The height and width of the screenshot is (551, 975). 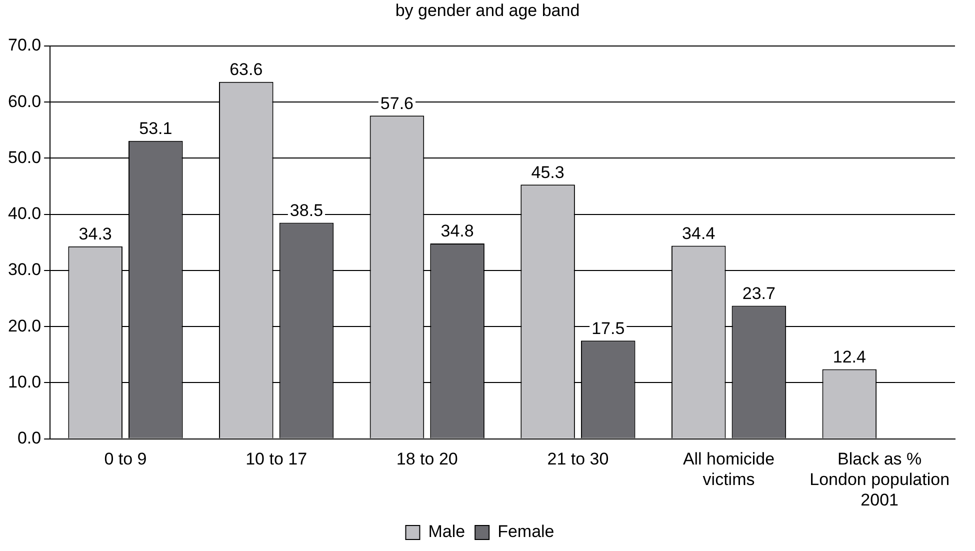 I want to click on data-label: 57.6, so click(x=397, y=103).